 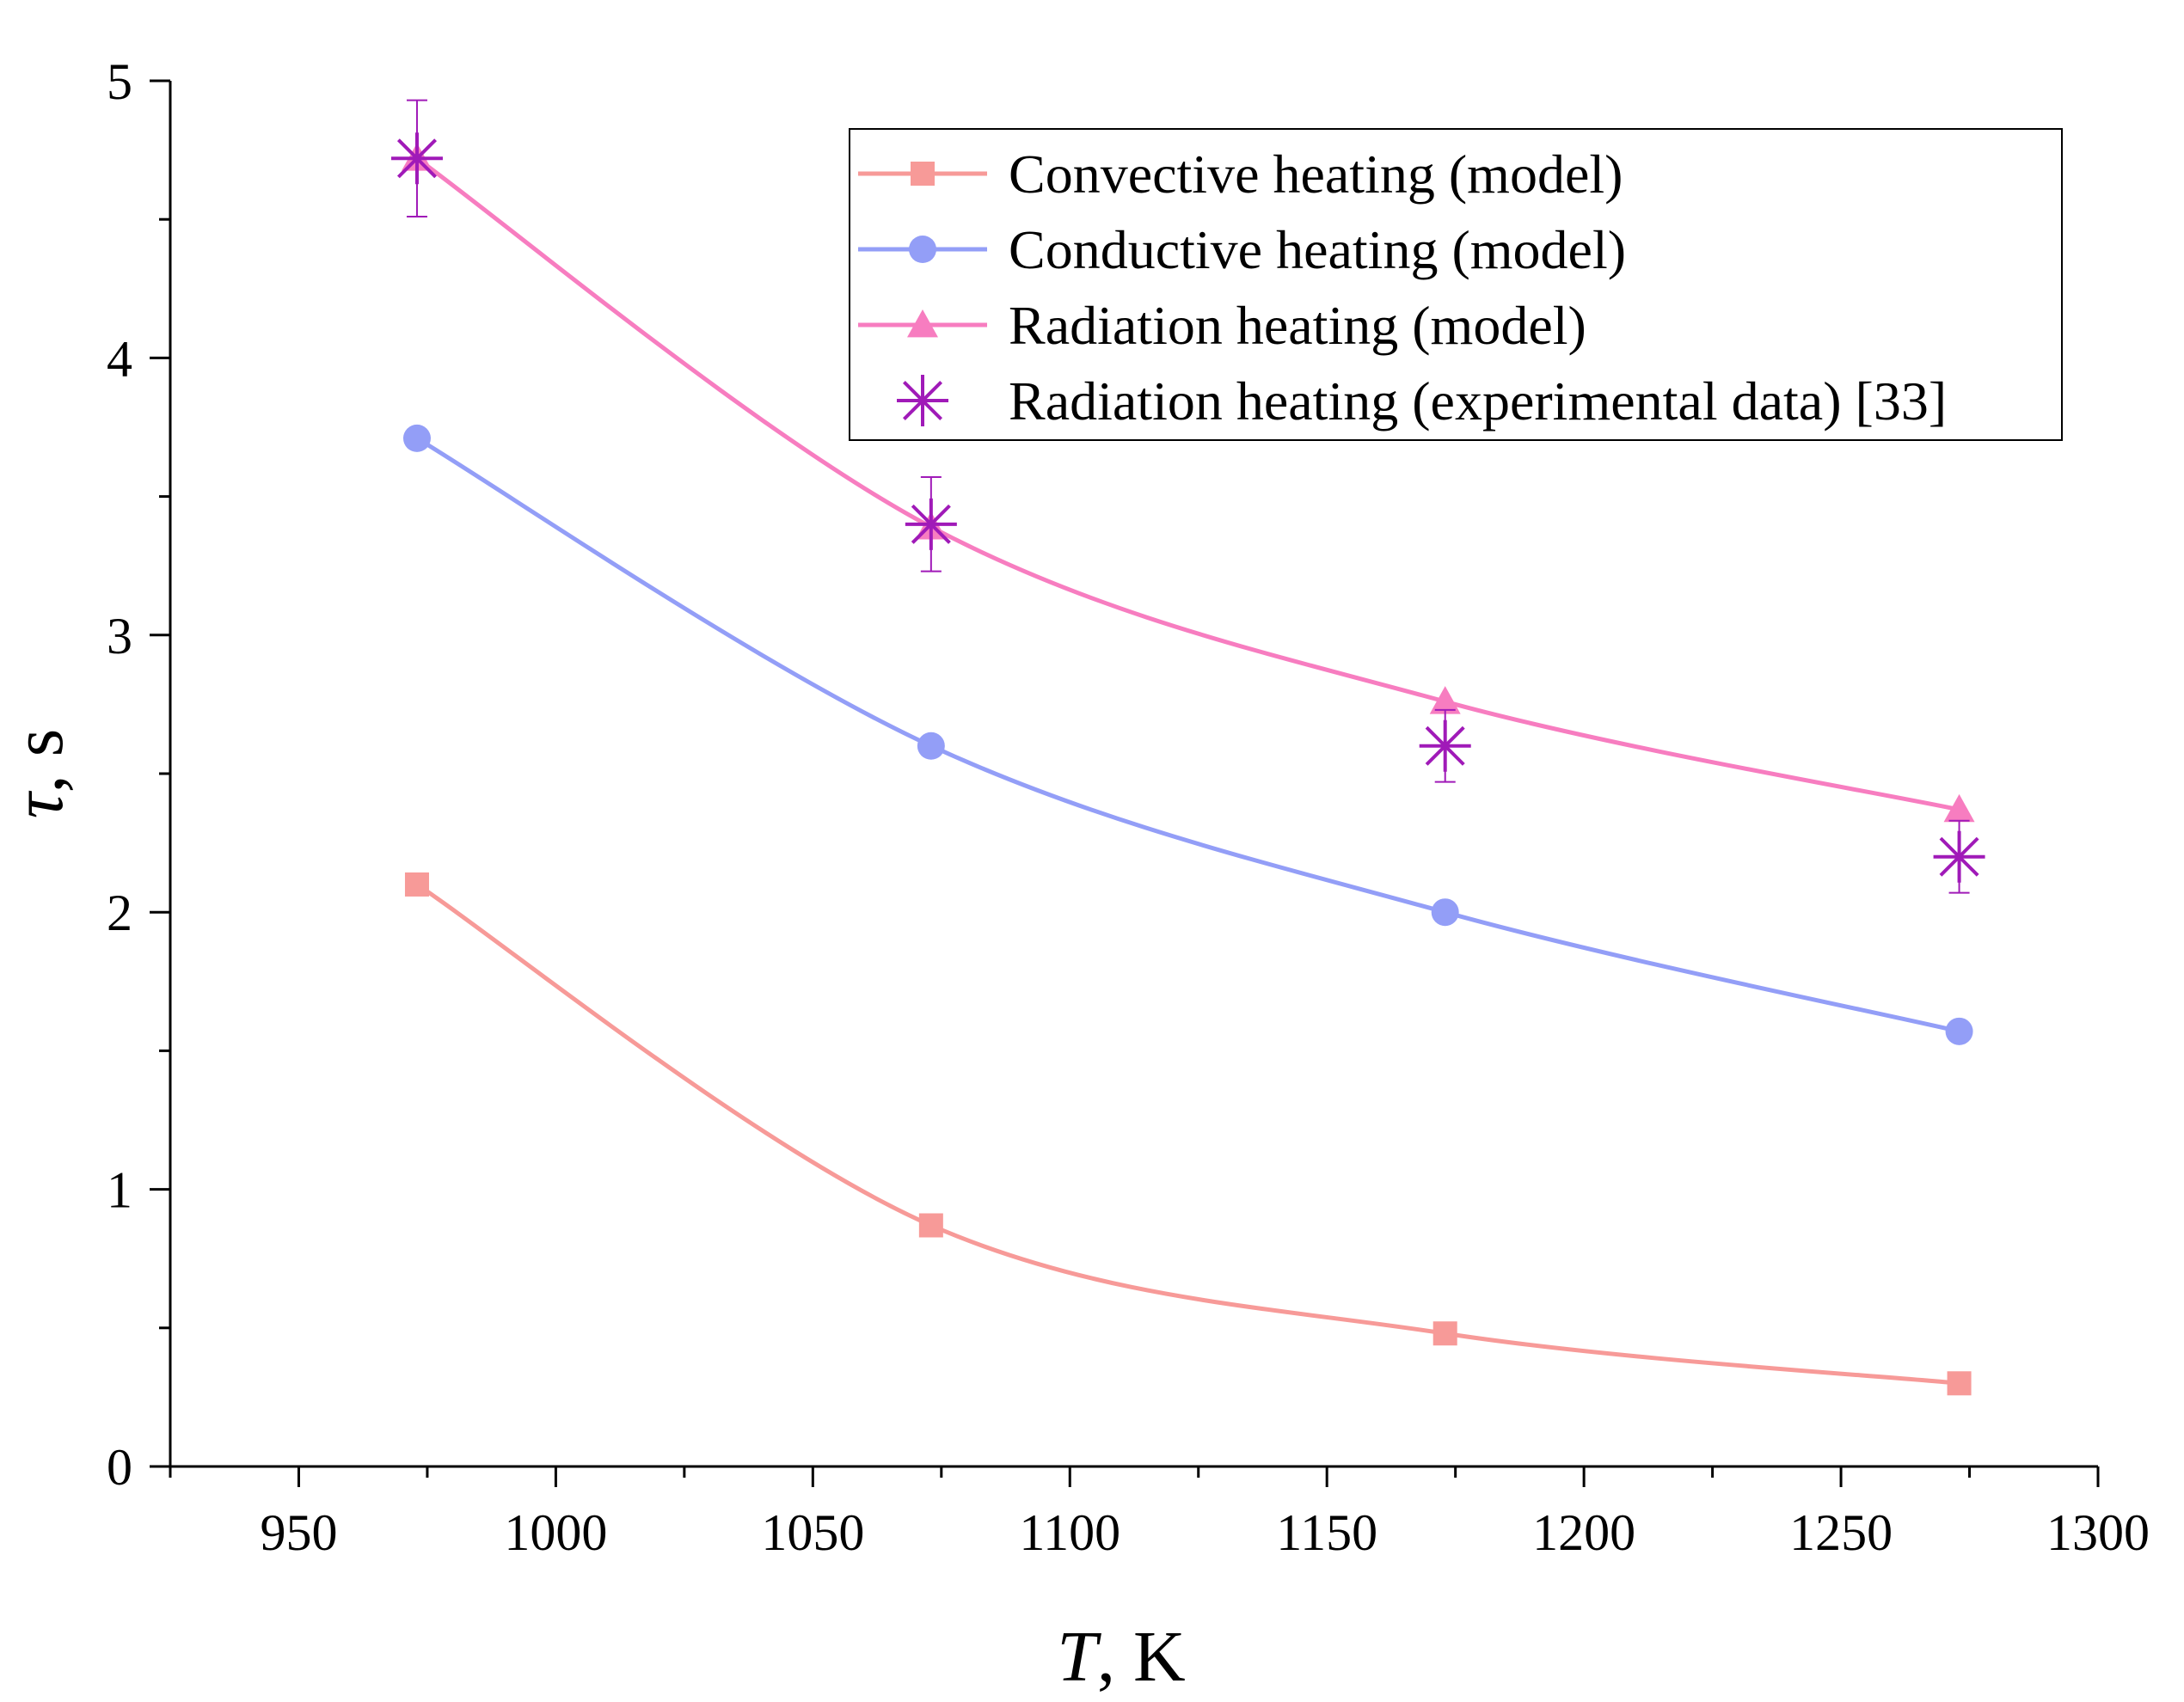 What do you see at coordinates (1069, 1532) in the screenshot?
I see `x-tick-label: 1100` at bounding box center [1069, 1532].